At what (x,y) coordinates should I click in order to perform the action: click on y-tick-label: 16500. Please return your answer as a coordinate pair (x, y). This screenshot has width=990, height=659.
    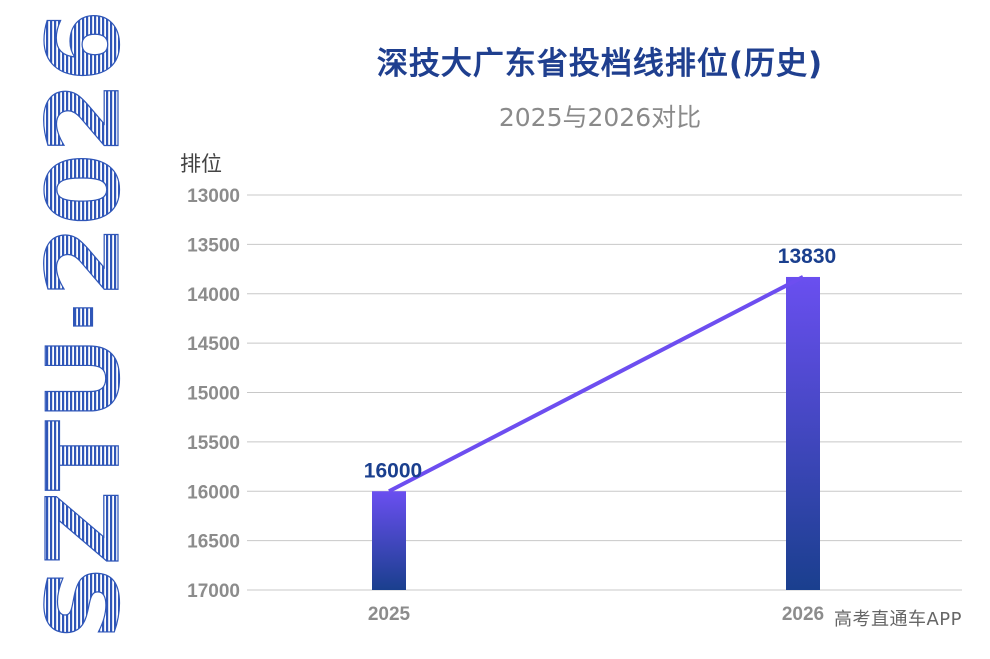
    Looking at the image, I should click on (213, 542).